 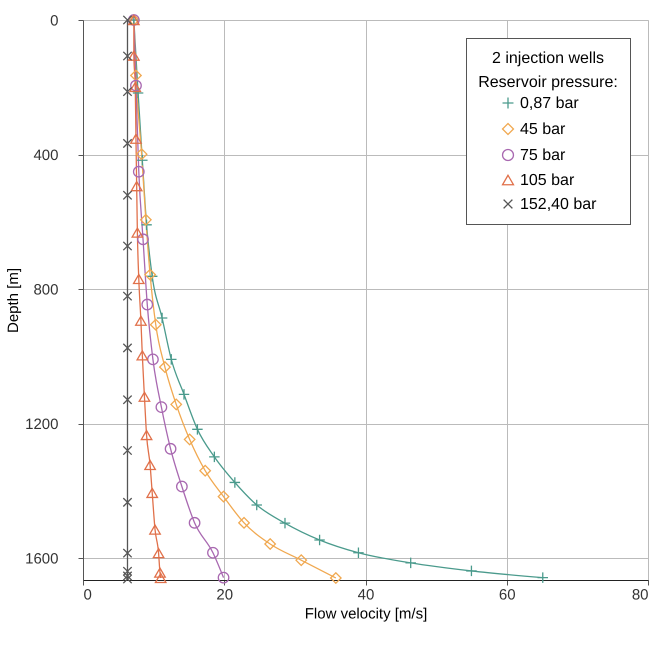 I want to click on annotation: 2 injection wells, so click(x=548, y=58).